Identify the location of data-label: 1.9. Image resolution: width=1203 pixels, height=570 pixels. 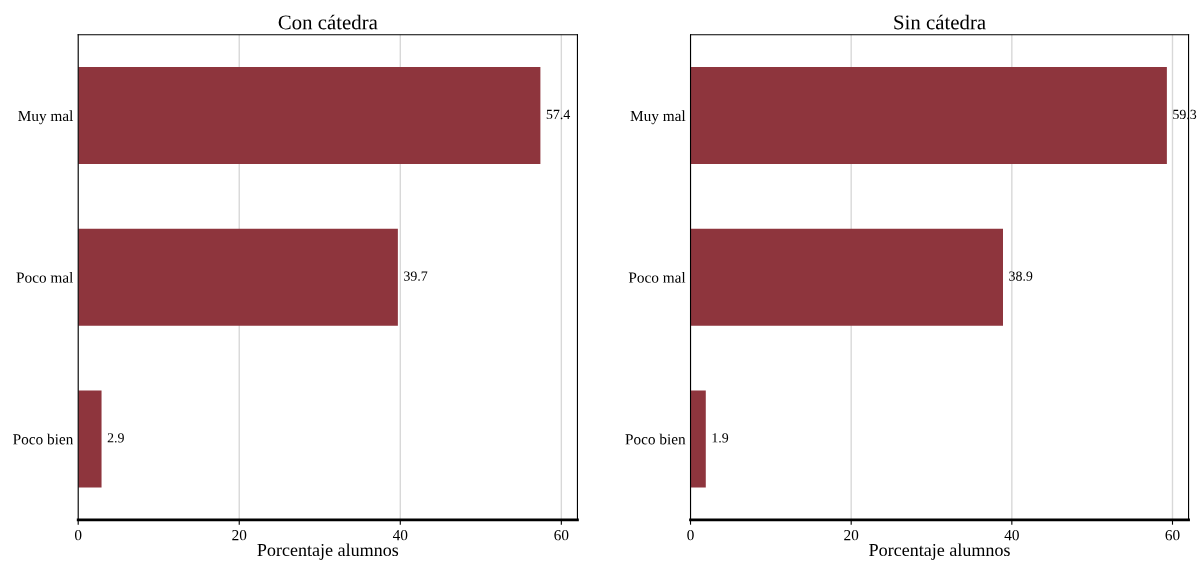
(720, 438).